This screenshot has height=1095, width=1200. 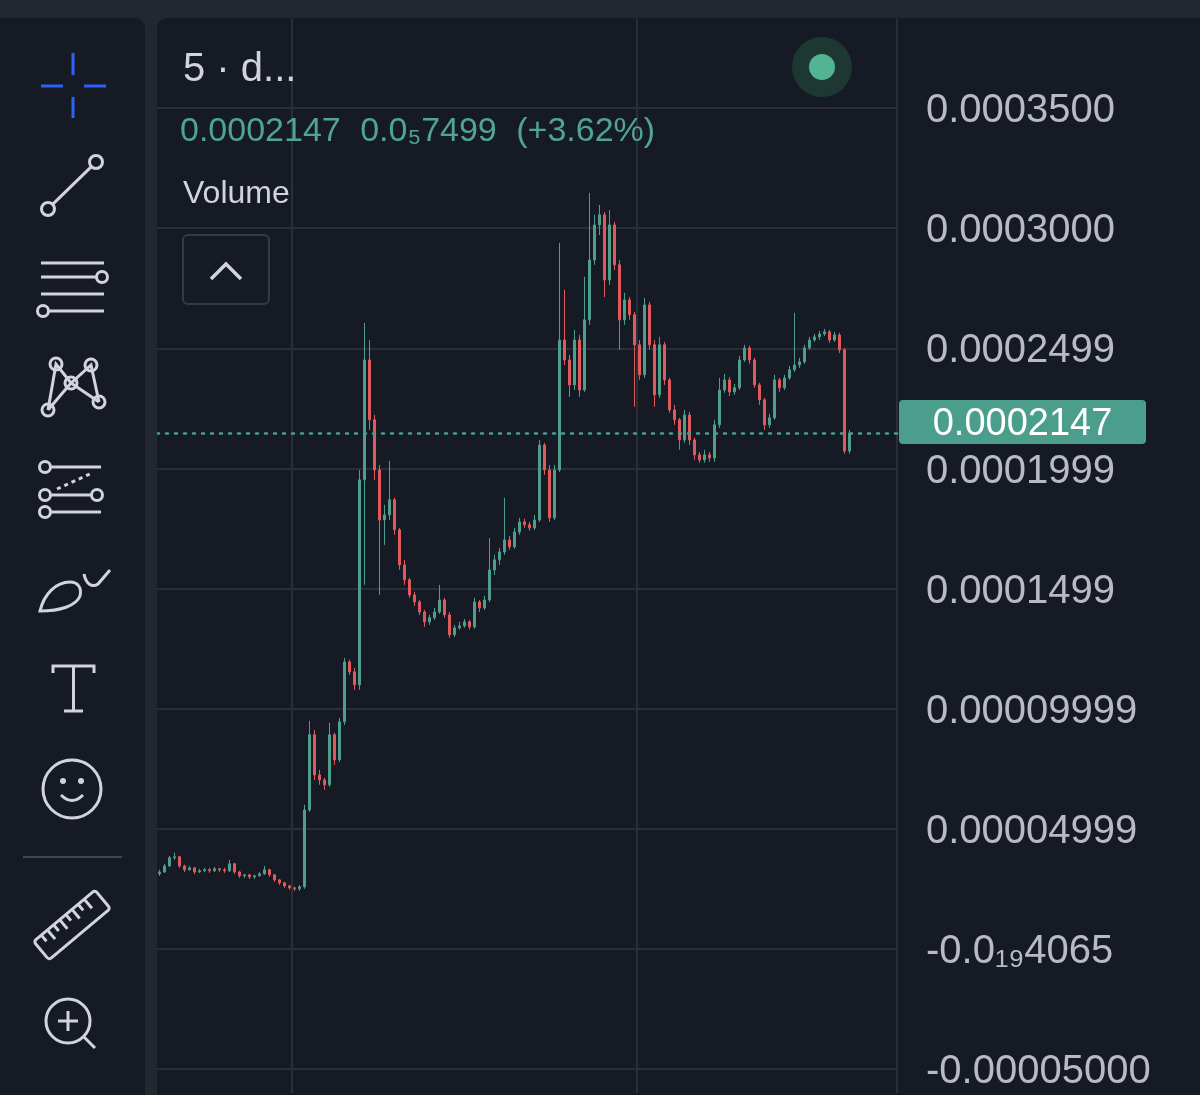 I want to click on y-tick-label: 0.00009999, so click(x=1032, y=708).